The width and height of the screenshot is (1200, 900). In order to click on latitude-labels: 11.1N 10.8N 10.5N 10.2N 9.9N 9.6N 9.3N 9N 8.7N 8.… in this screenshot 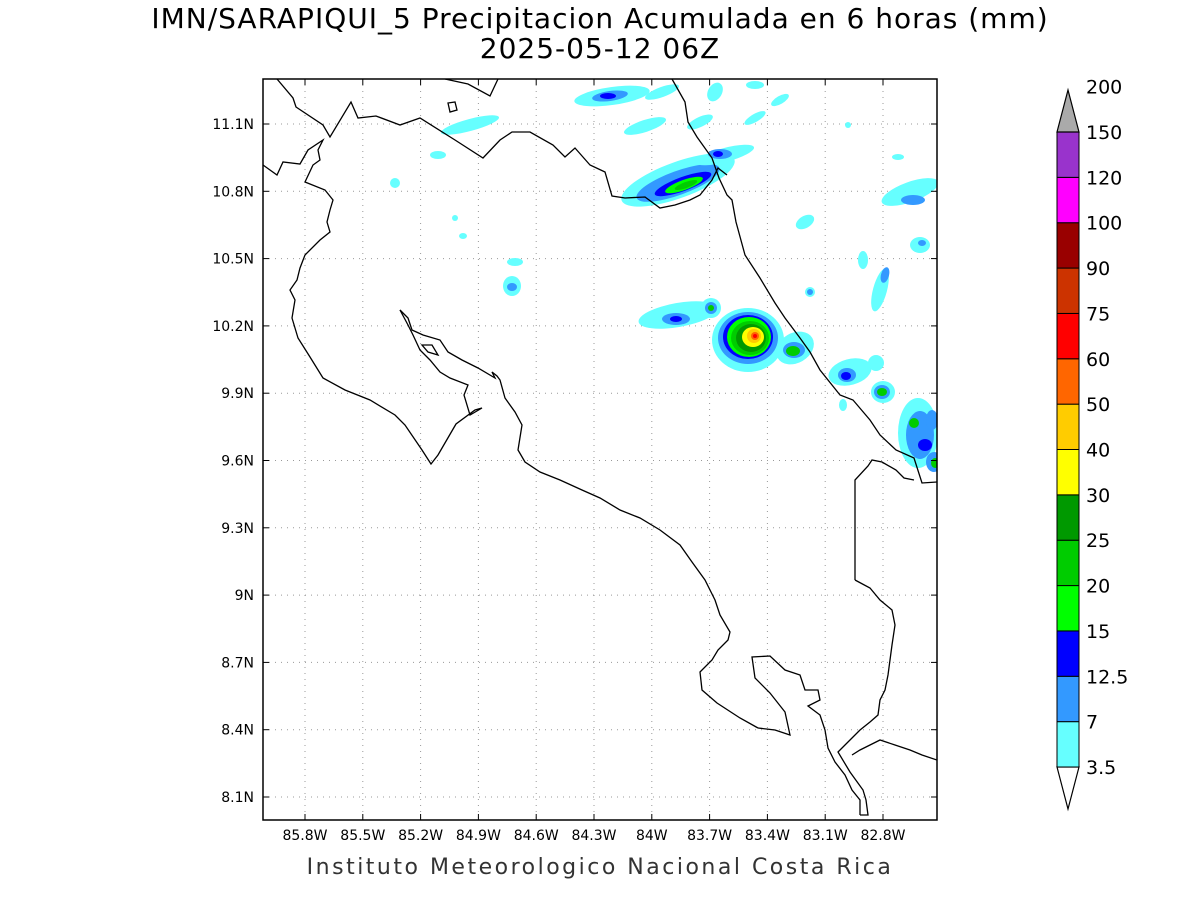, I will do `click(233, 461)`.